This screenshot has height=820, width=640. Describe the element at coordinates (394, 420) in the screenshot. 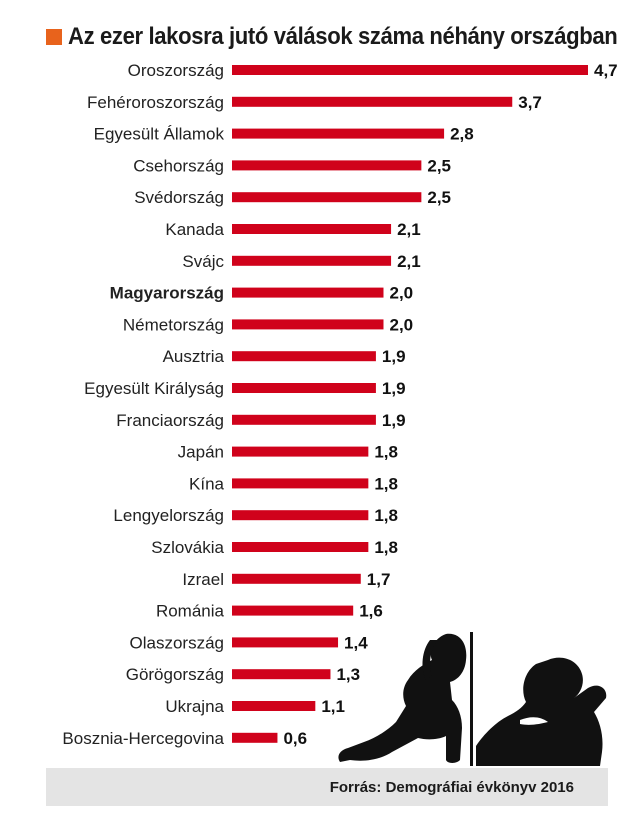

I see `value-label-franciaorszag: 1,9` at that location.